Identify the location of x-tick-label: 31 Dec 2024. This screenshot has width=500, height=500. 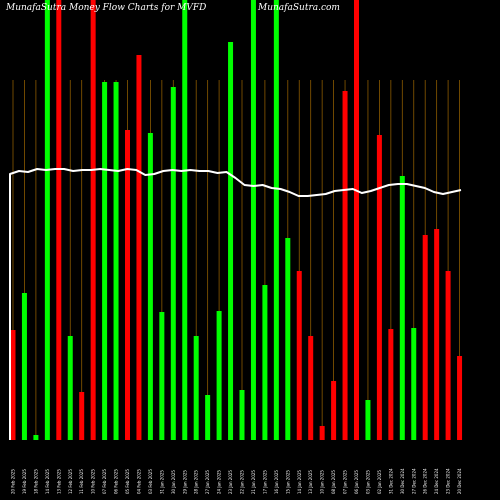
(390, 481).